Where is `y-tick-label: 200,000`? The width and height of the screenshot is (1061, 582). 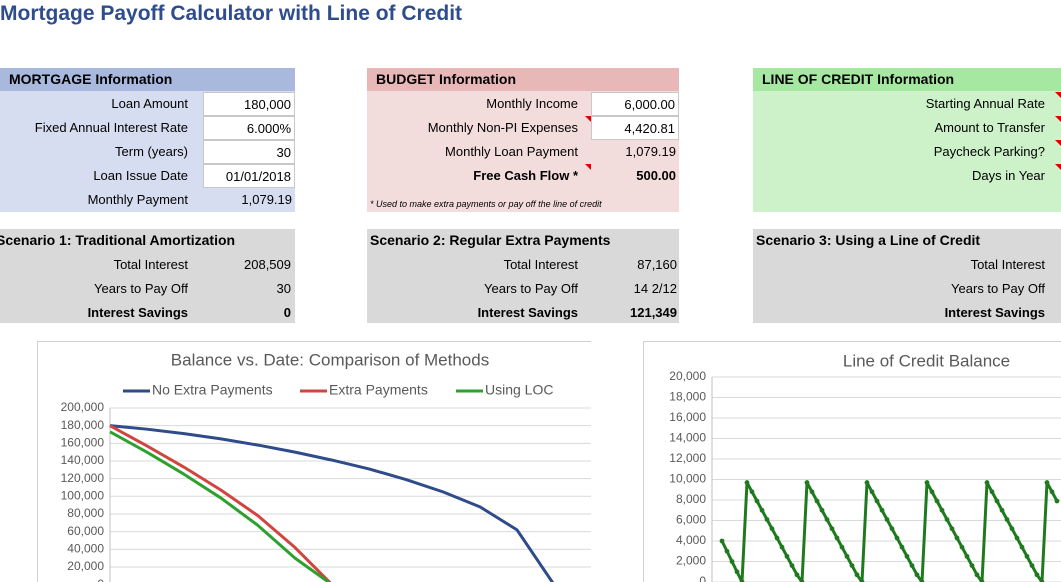
y-tick-label: 200,000 is located at coordinates (83, 407).